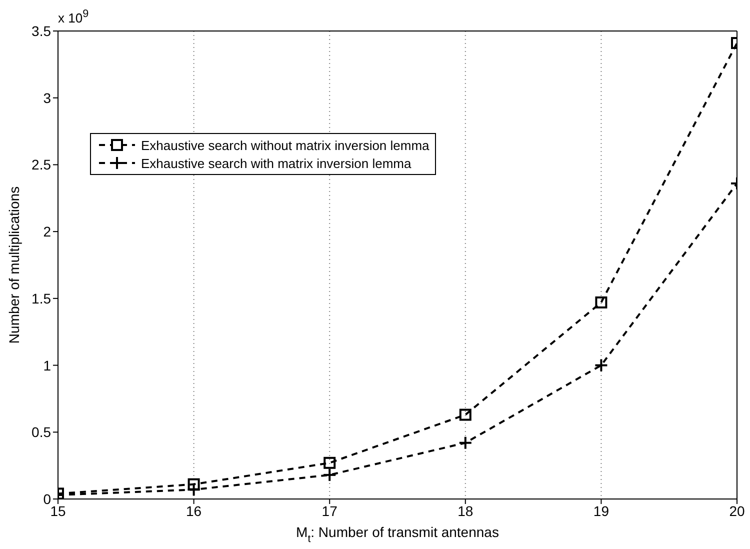 This screenshot has height=549, width=750. I want to click on x-tick-label: 17, so click(330, 510).